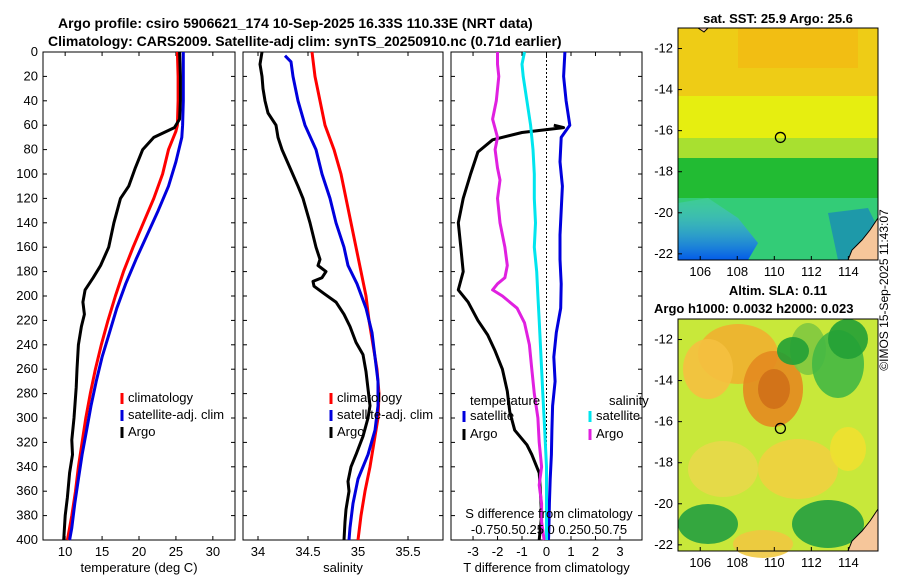 This screenshot has width=900, height=580. I want to click on sst-cold-patch, so click(718, 229).